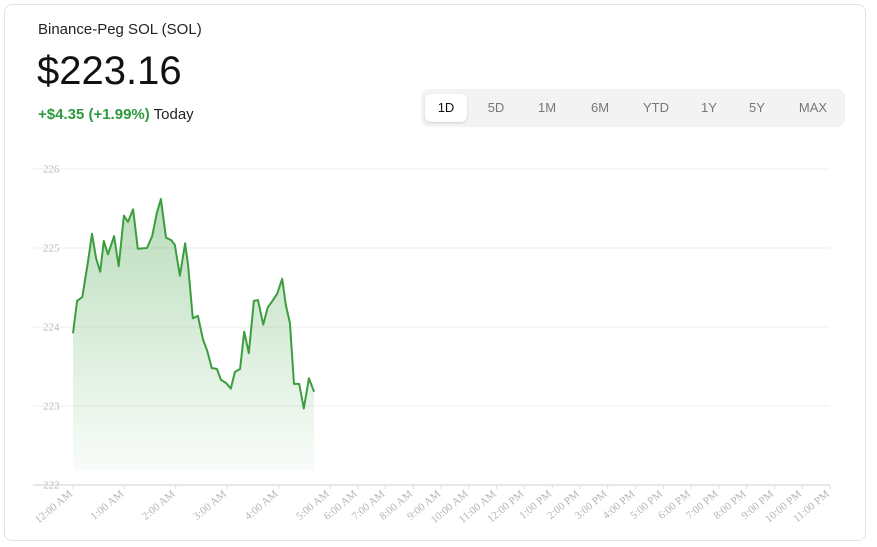  What do you see at coordinates (210, 505) in the screenshot?
I see `x-tick-label: 3:00 AM` at bounding box center [210, 505].